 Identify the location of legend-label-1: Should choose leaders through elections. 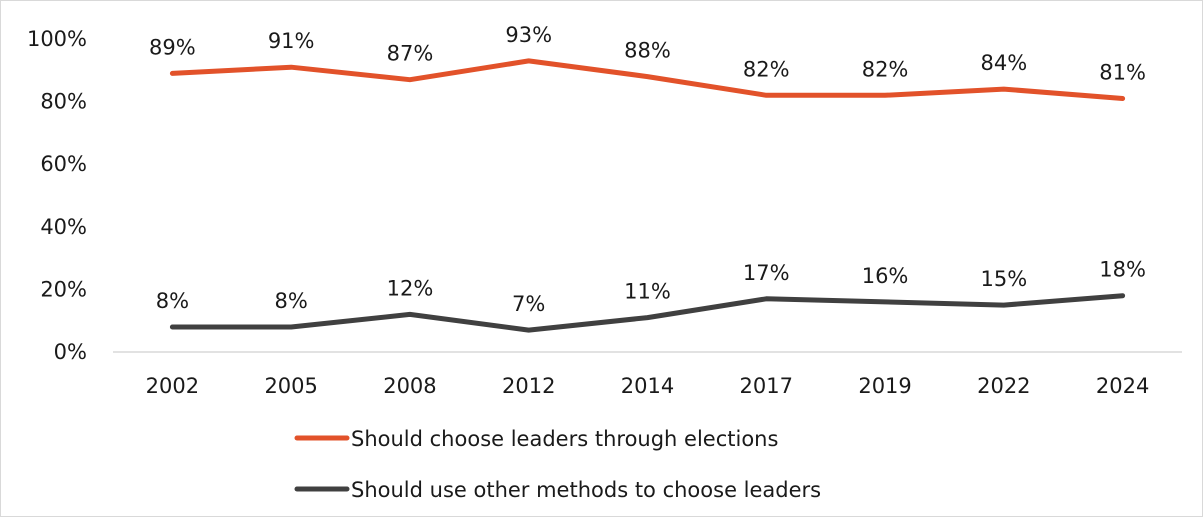
(564, 439).